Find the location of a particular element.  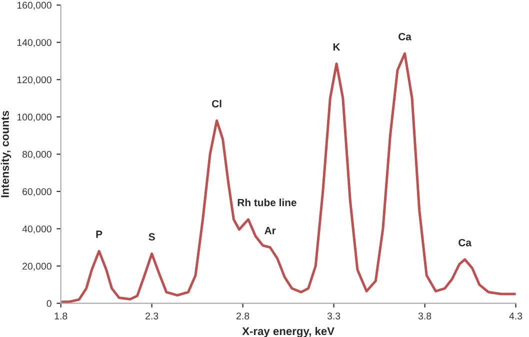

y-axis-title: Intensity, counts is located at coordinates (6, 154).